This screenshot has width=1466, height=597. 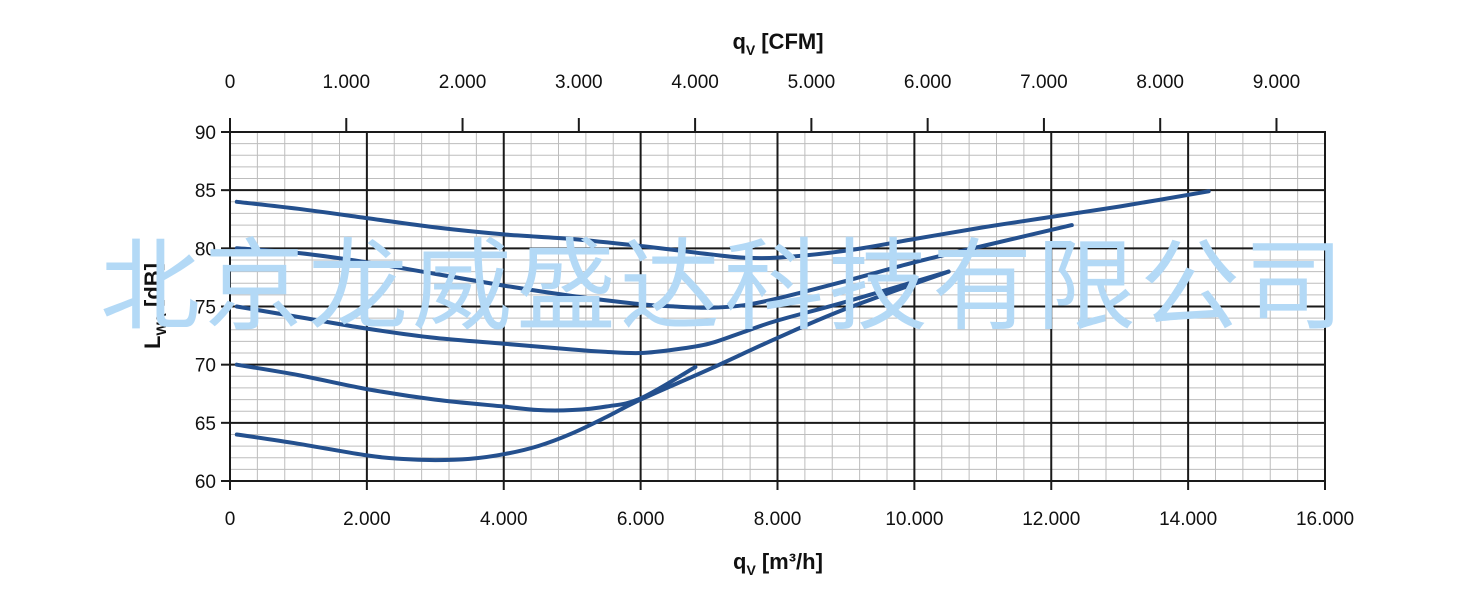 I want to click on x2-ticks, so click(x=753, y=125).